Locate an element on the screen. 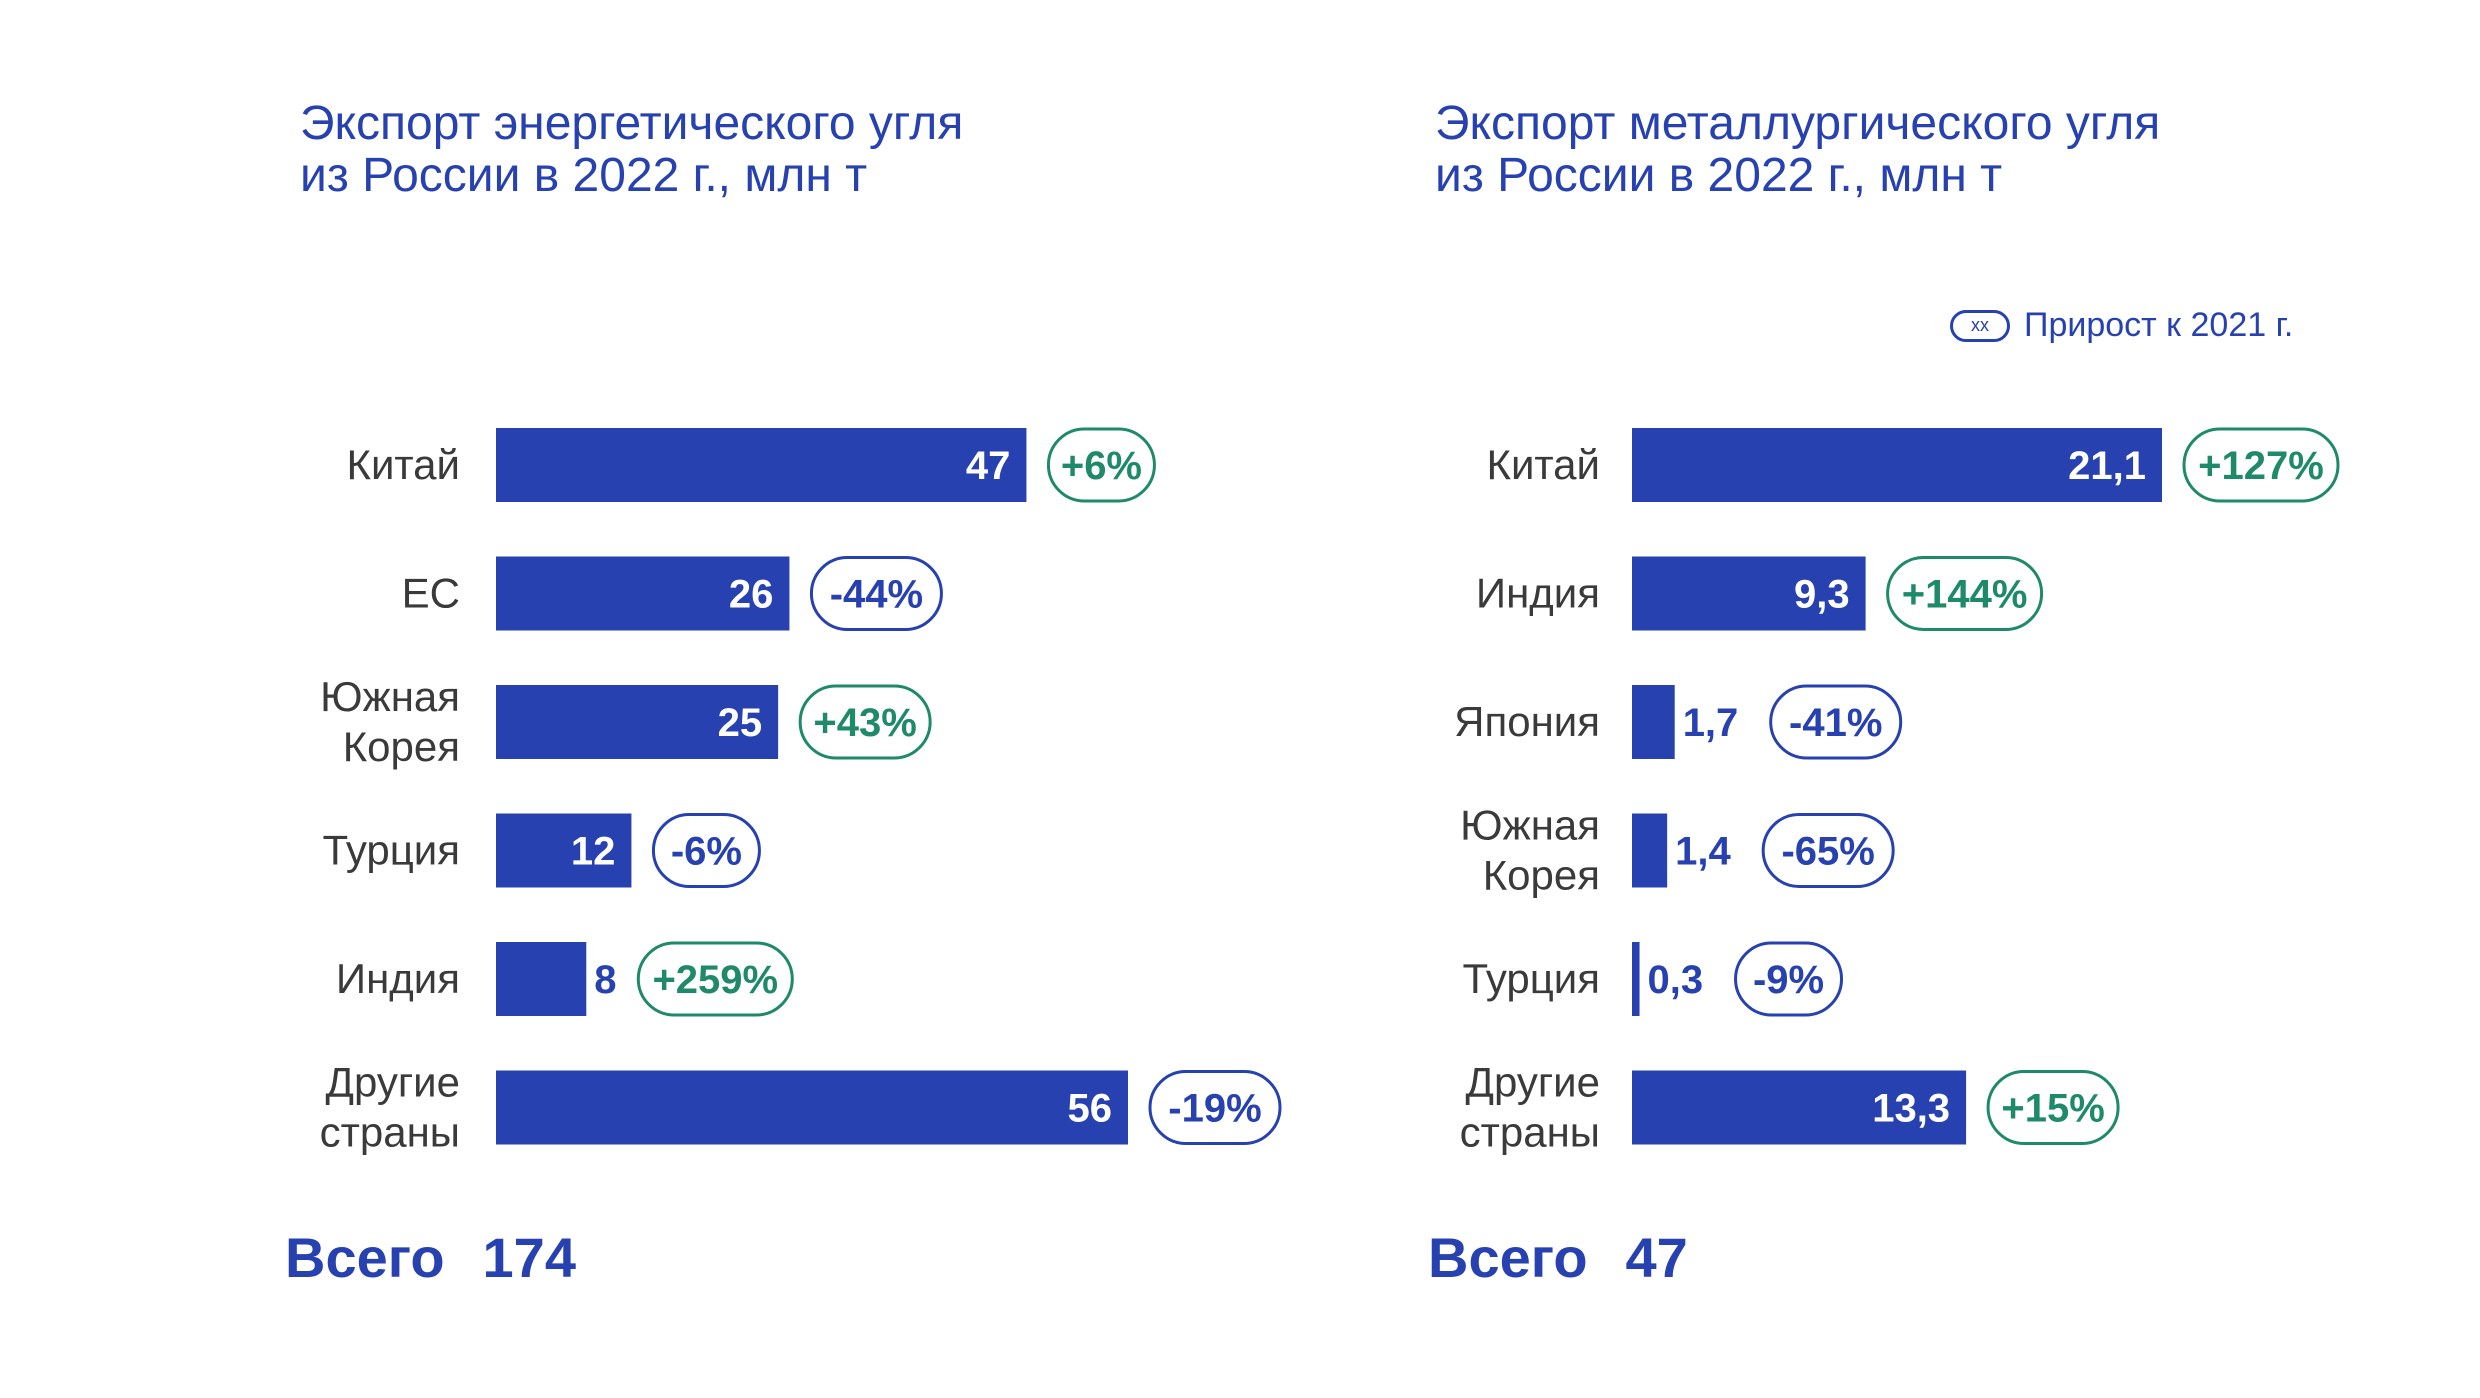 The height and width of the screenshot is (1398, 2480). growth-pill-label: +6% is located at coordinates (1101, 466).